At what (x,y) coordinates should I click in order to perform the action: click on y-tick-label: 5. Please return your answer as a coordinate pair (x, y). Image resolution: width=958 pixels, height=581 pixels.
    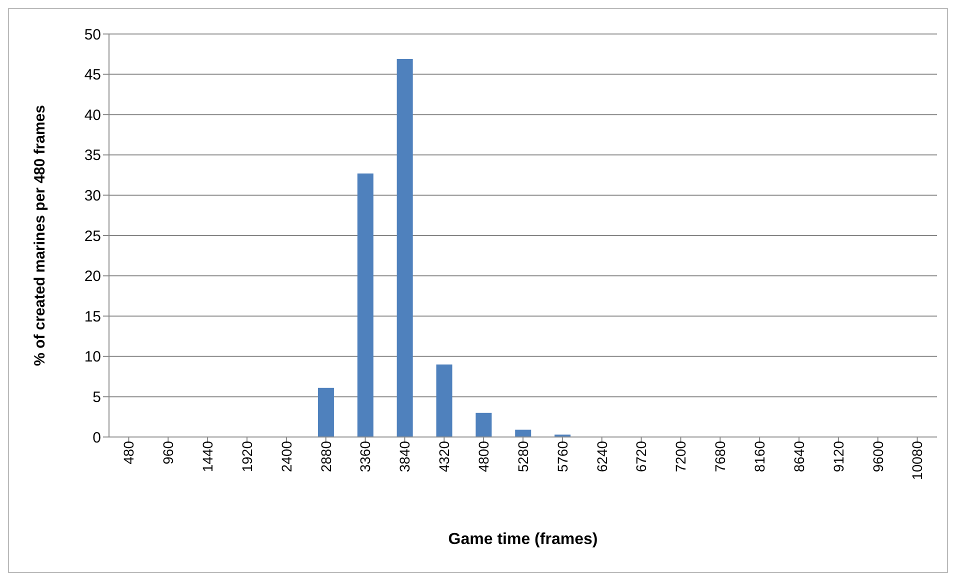
    Looking at the image, I should click on (96, 397).